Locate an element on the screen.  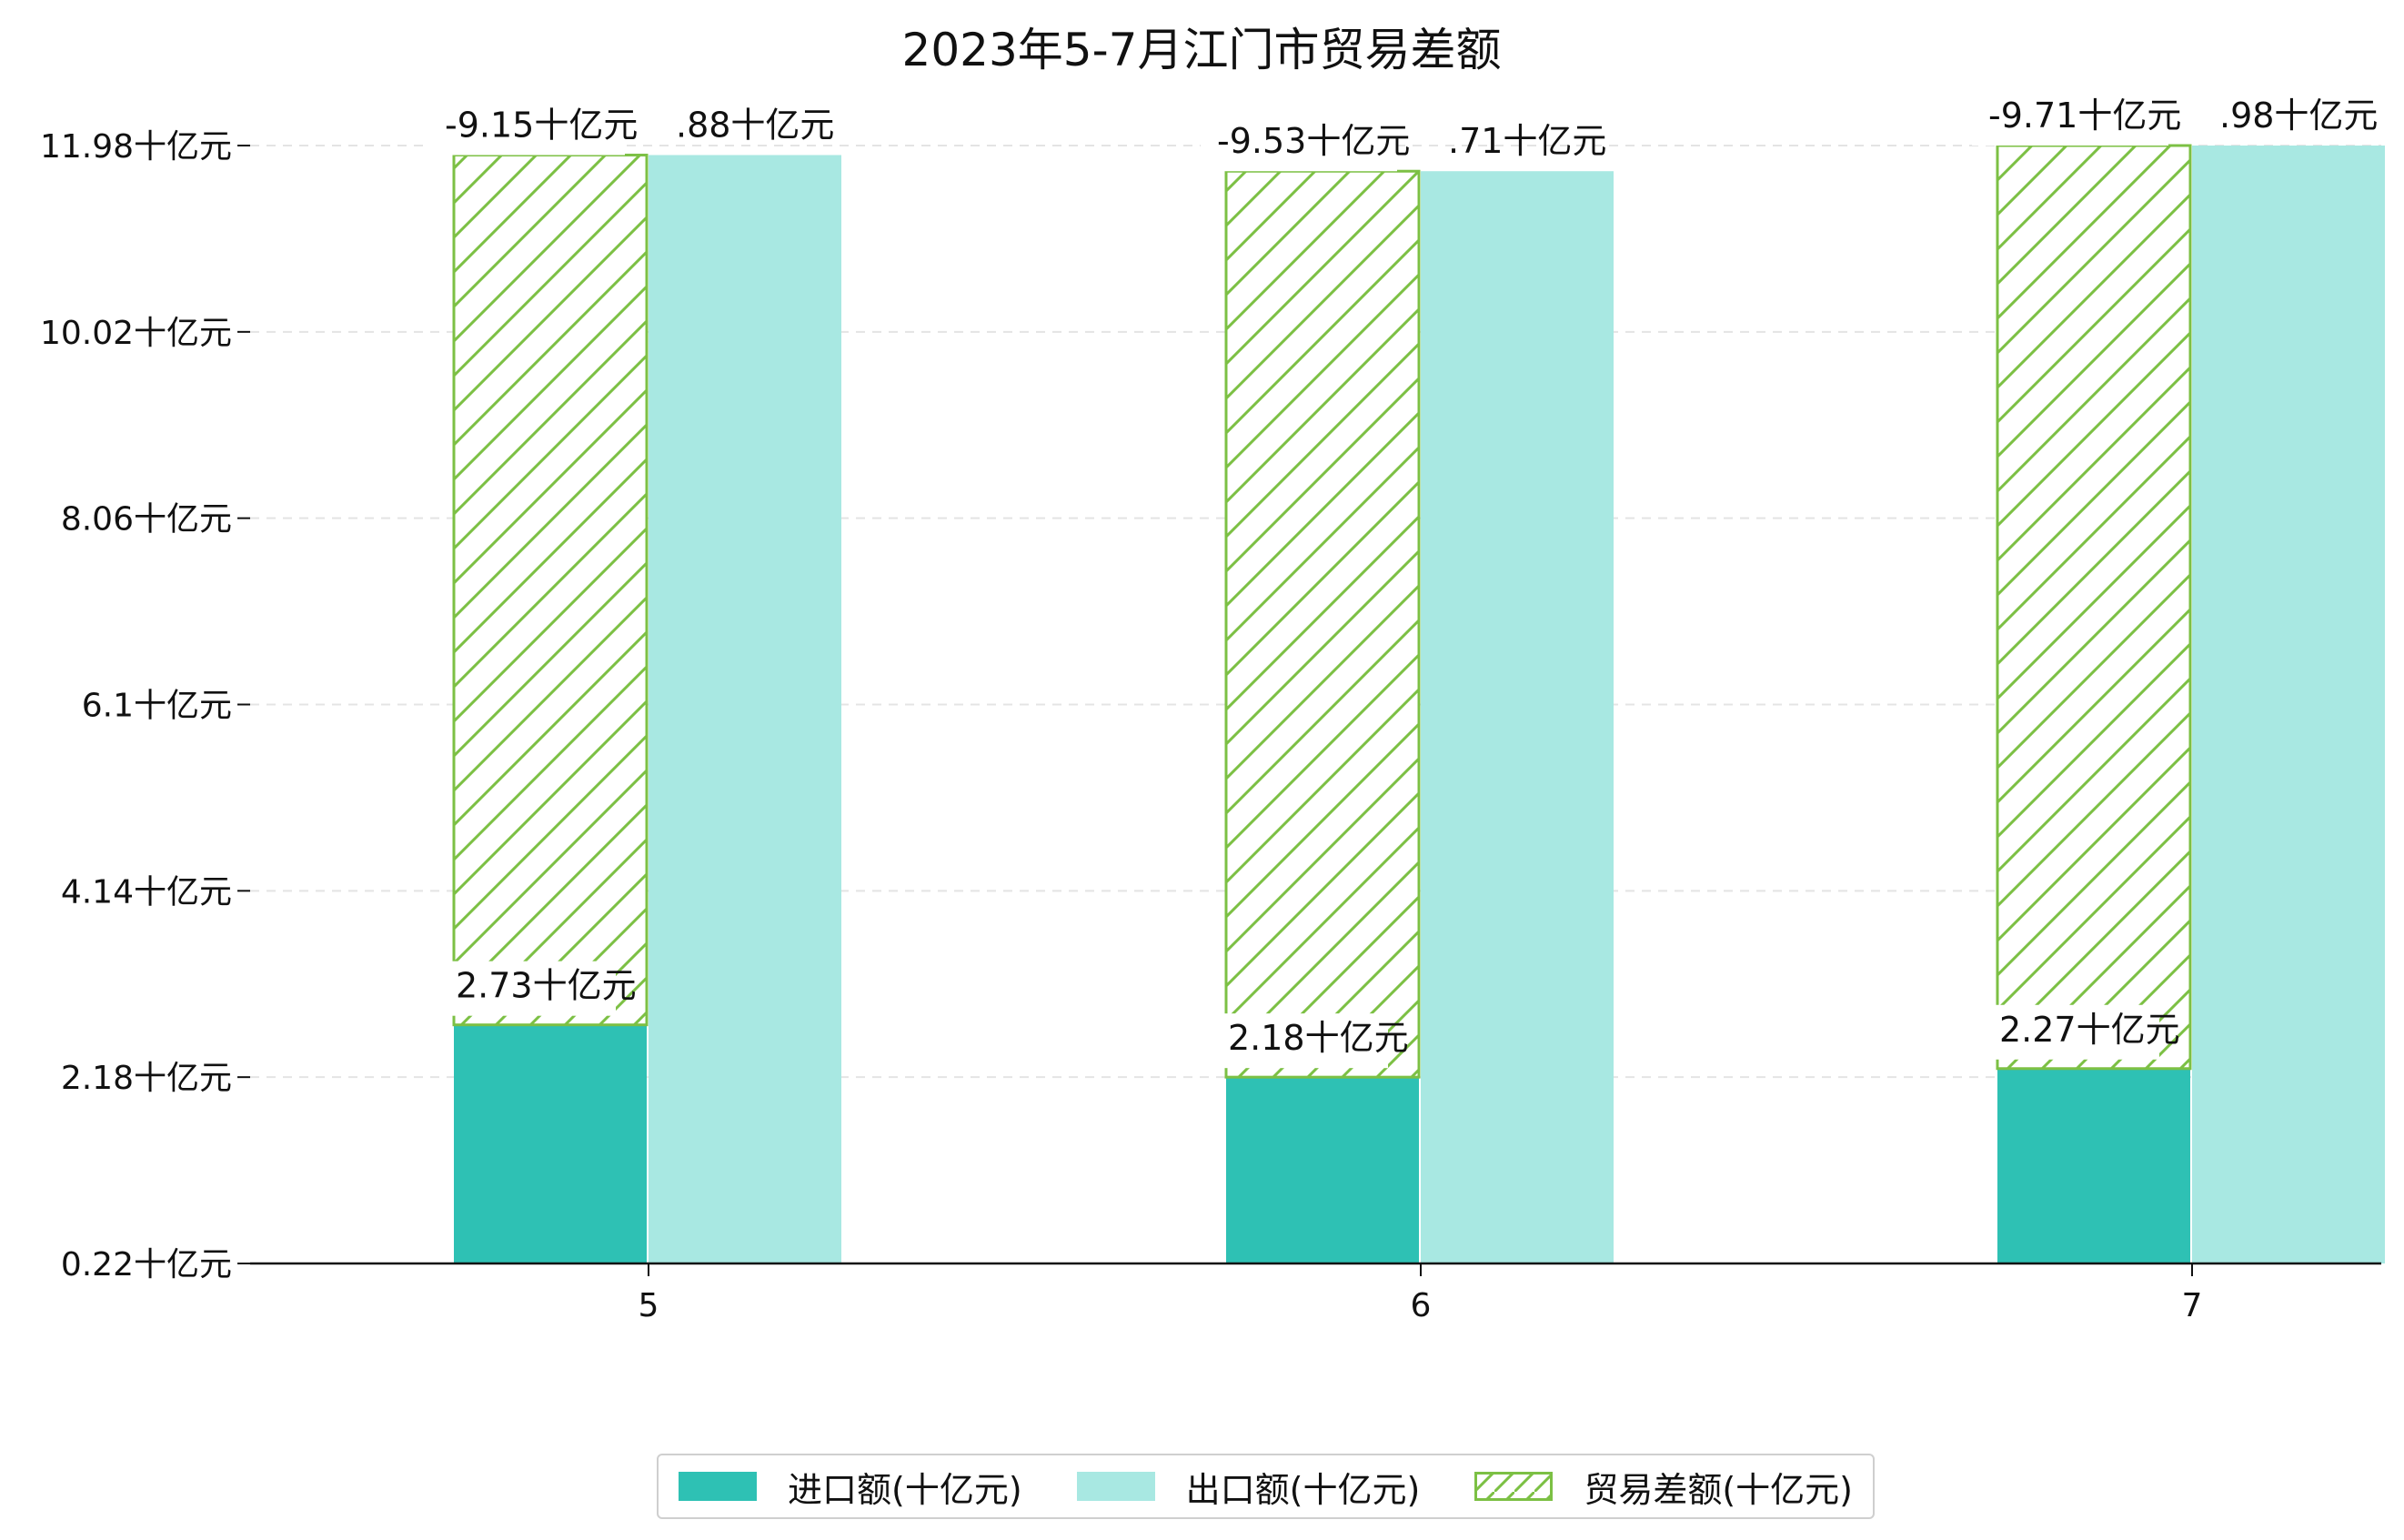
data-label-import: 2.73十亿元 is located at coordinates (546, 986).